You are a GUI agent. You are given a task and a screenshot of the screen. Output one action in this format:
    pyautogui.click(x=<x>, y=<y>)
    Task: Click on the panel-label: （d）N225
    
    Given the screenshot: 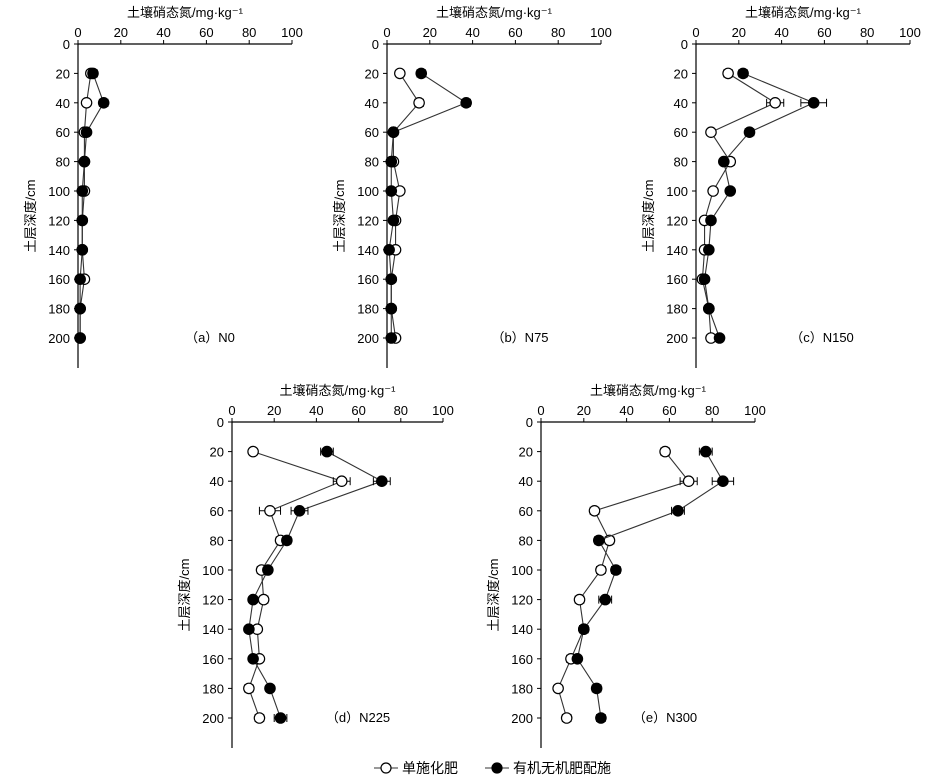 What is the action you would take?
    pyautogui.click(x=358, y=717)
    